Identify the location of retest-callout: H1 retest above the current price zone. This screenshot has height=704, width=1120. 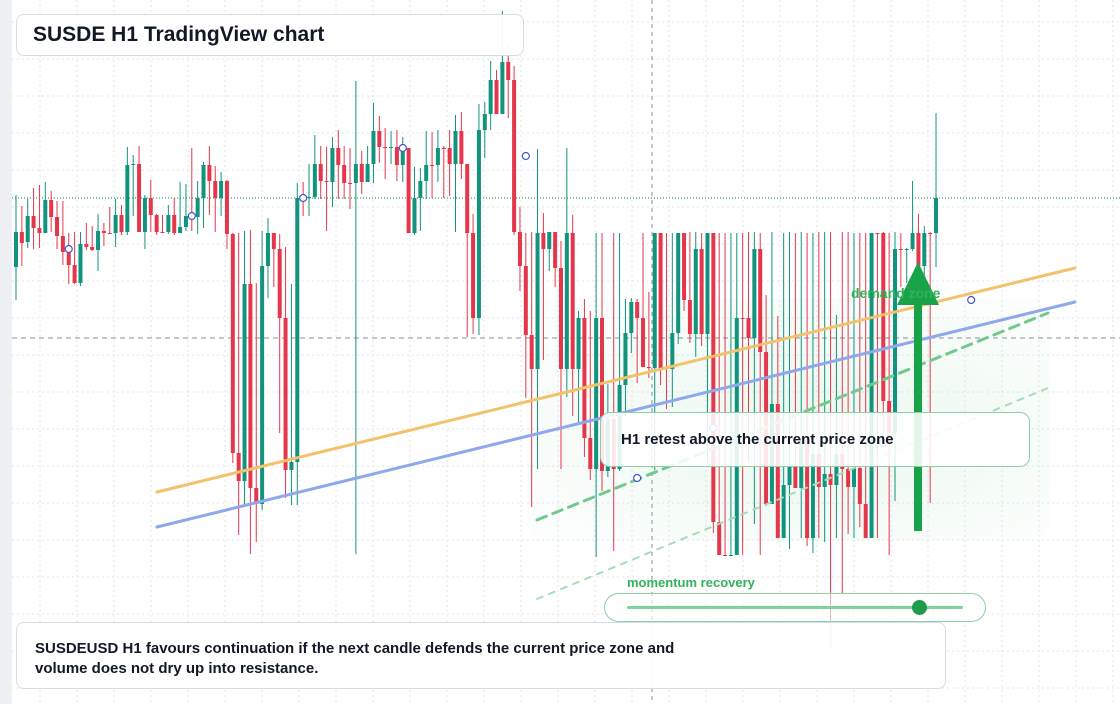
(815, 439).